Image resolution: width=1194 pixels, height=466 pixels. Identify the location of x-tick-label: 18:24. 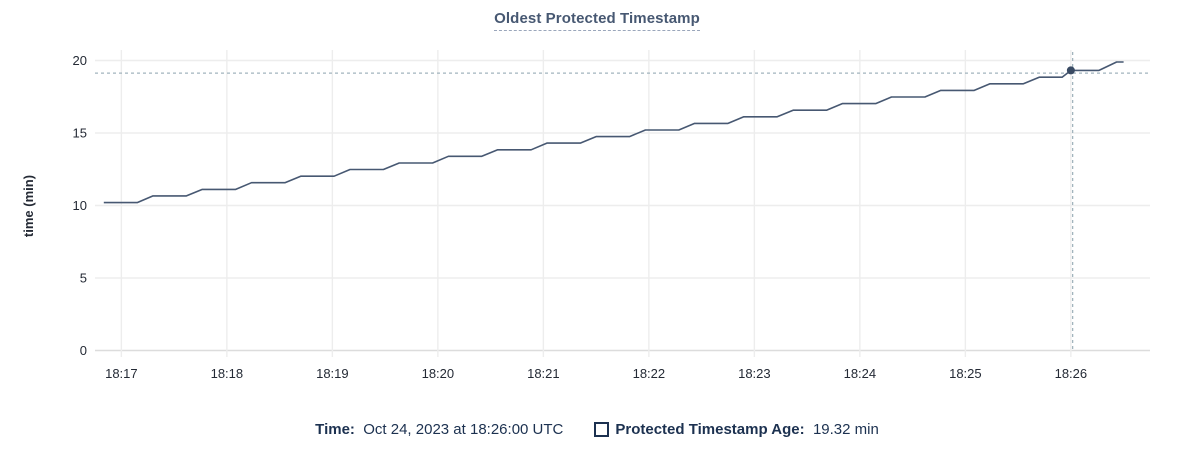
(860, 373).